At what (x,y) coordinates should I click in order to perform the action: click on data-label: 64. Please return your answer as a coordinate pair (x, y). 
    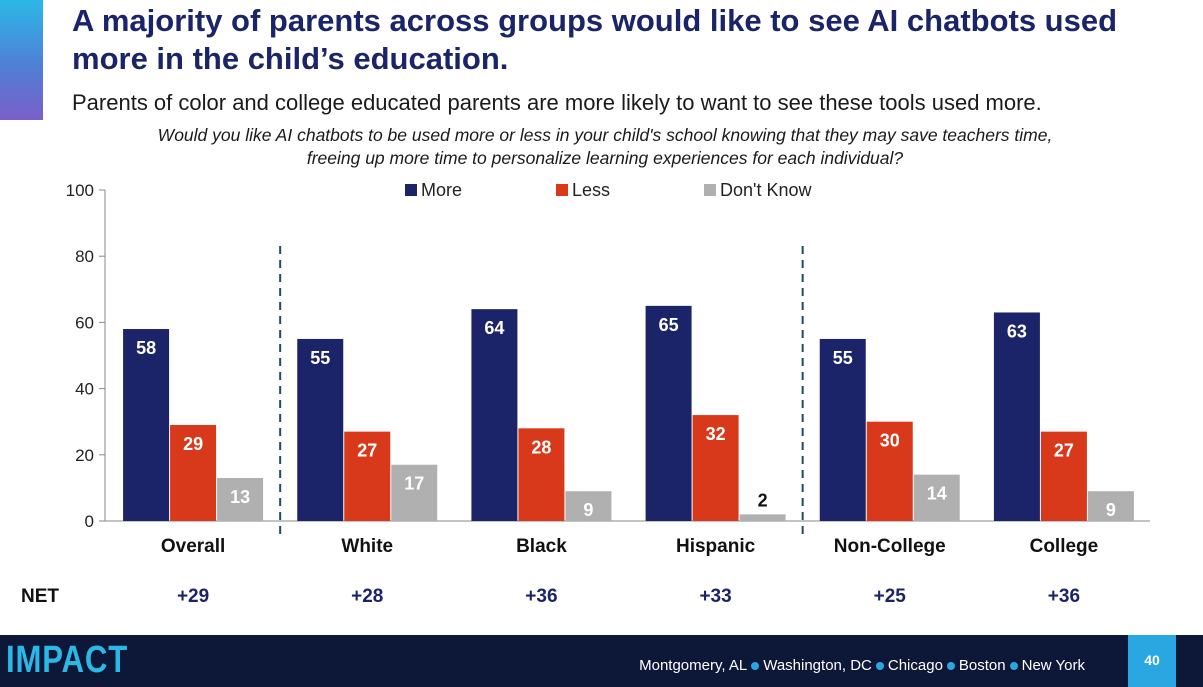
    Looking at the image, I should click on (494, 328).